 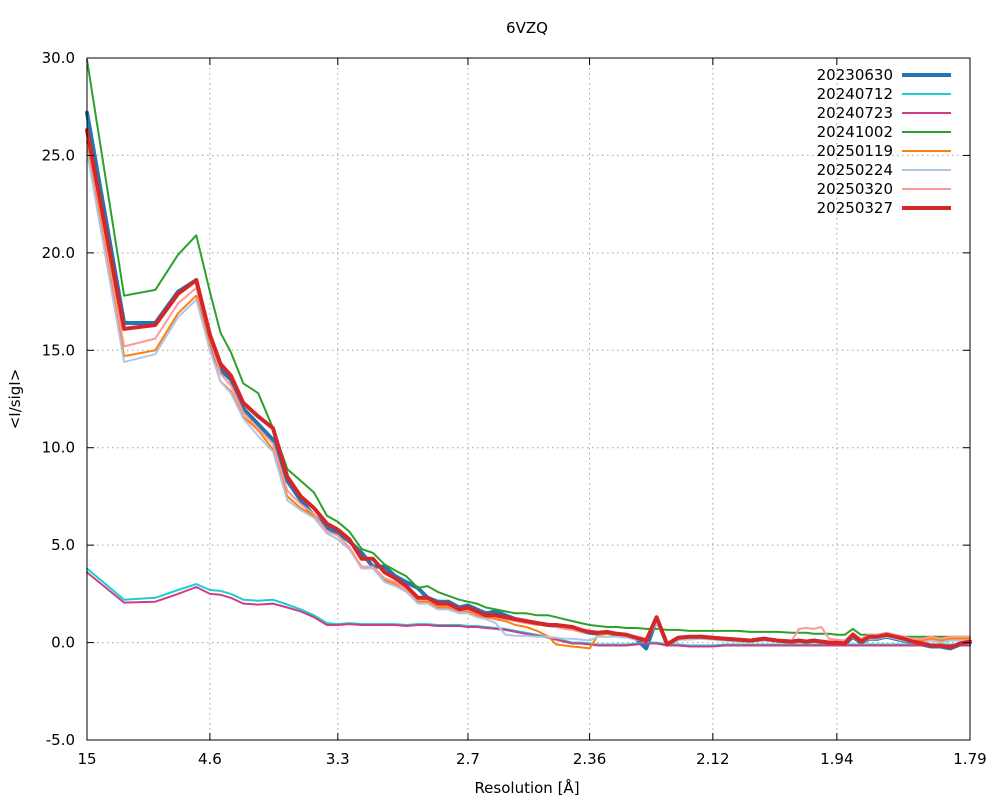 What do you see at coordinates (60, 740) in the screenshot?
I see `y-tick-label: -5.0` at bounding box center [60, 740].